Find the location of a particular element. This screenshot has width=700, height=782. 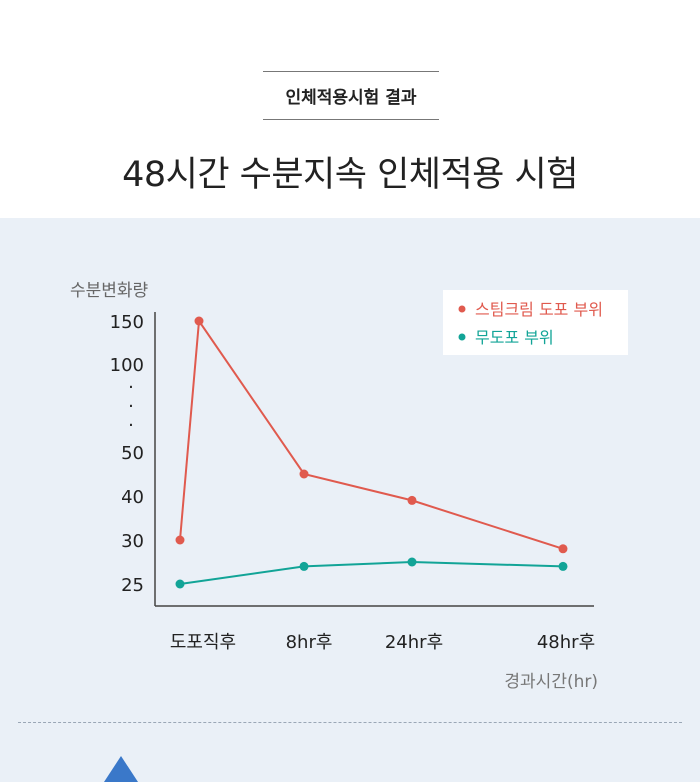

y-tick-label: 150 is located at coordinates (127, 322).